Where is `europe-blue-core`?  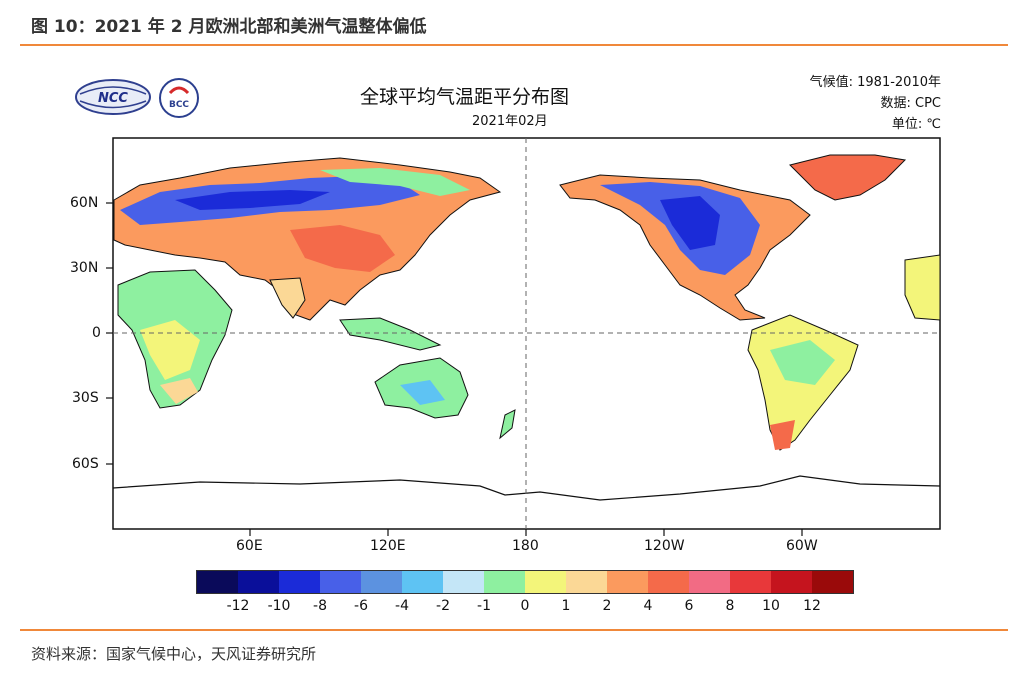 europe-blue-core is located at coordinates (252, 200).